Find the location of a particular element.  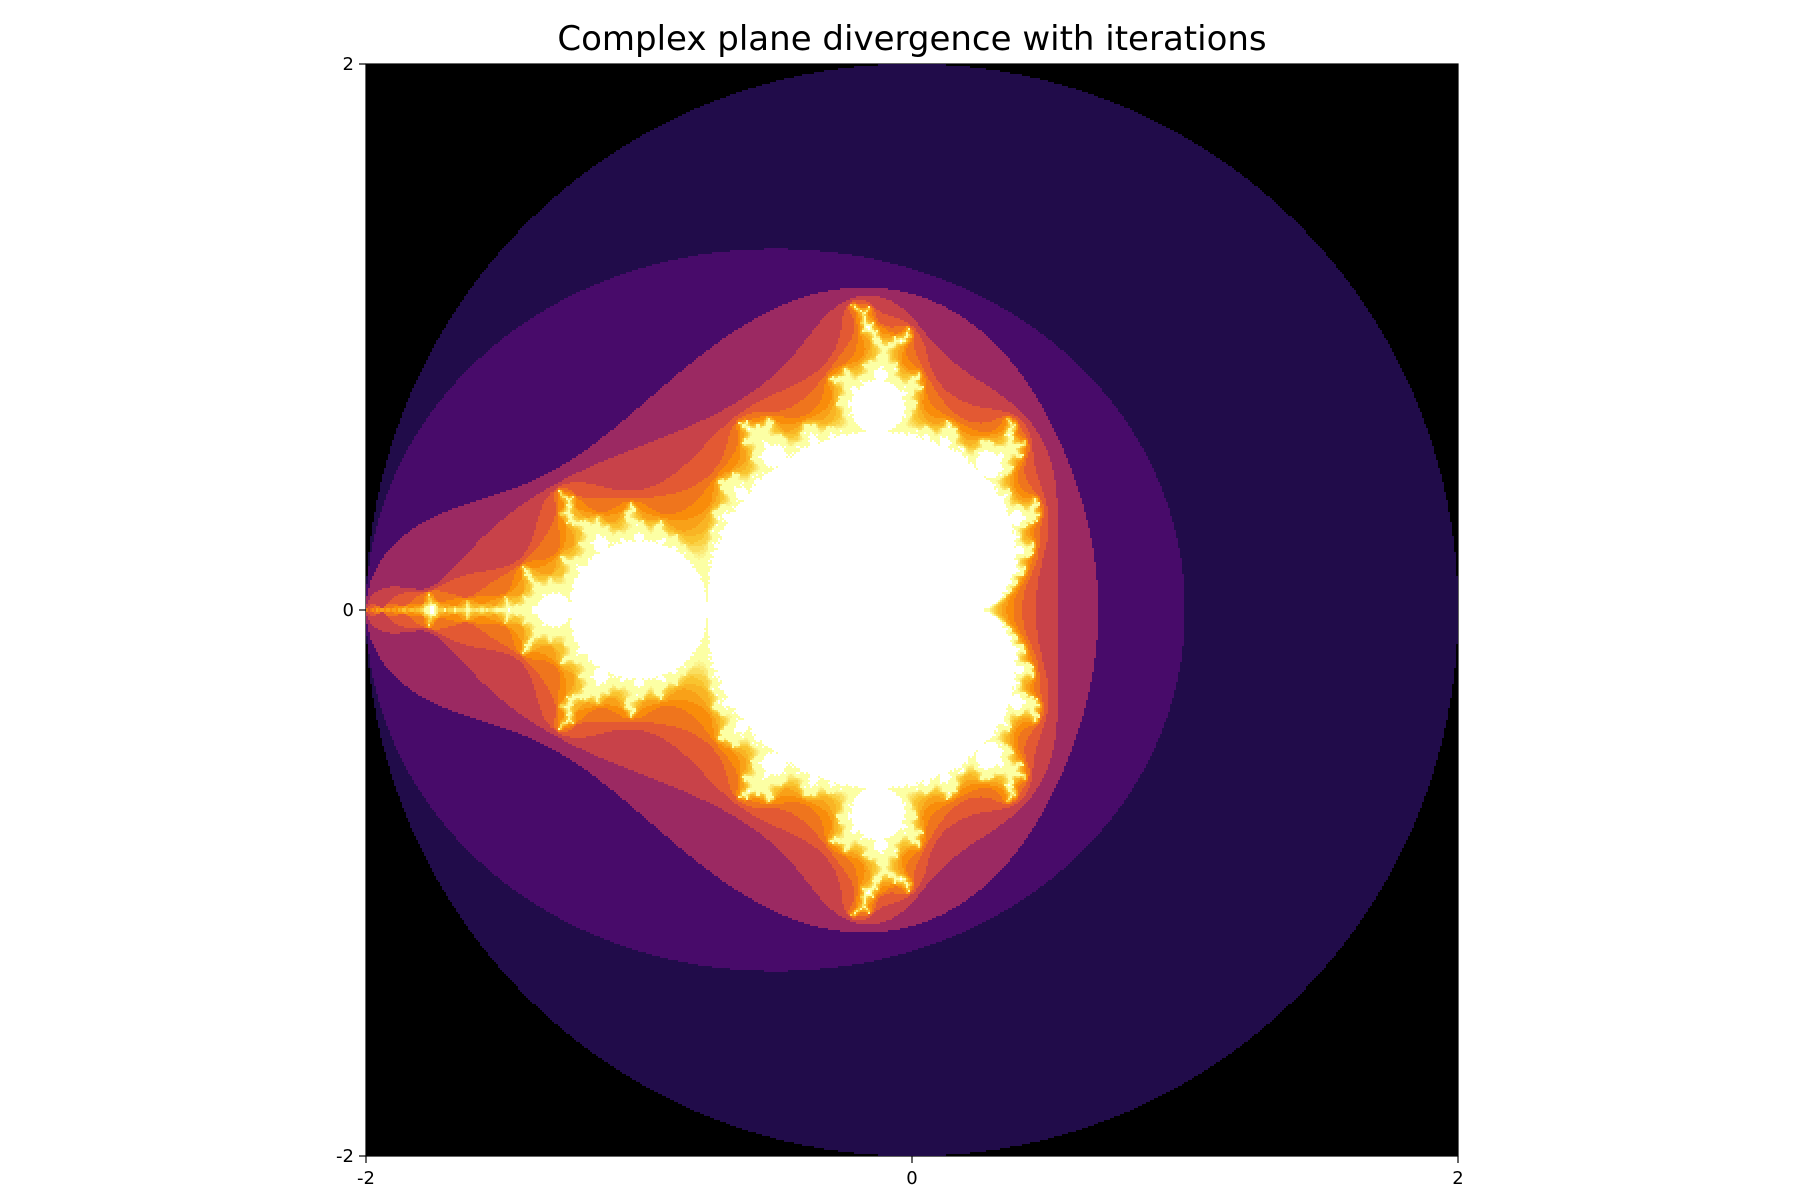

x-tick-label: 0 is located at coordinates (911, 1178).